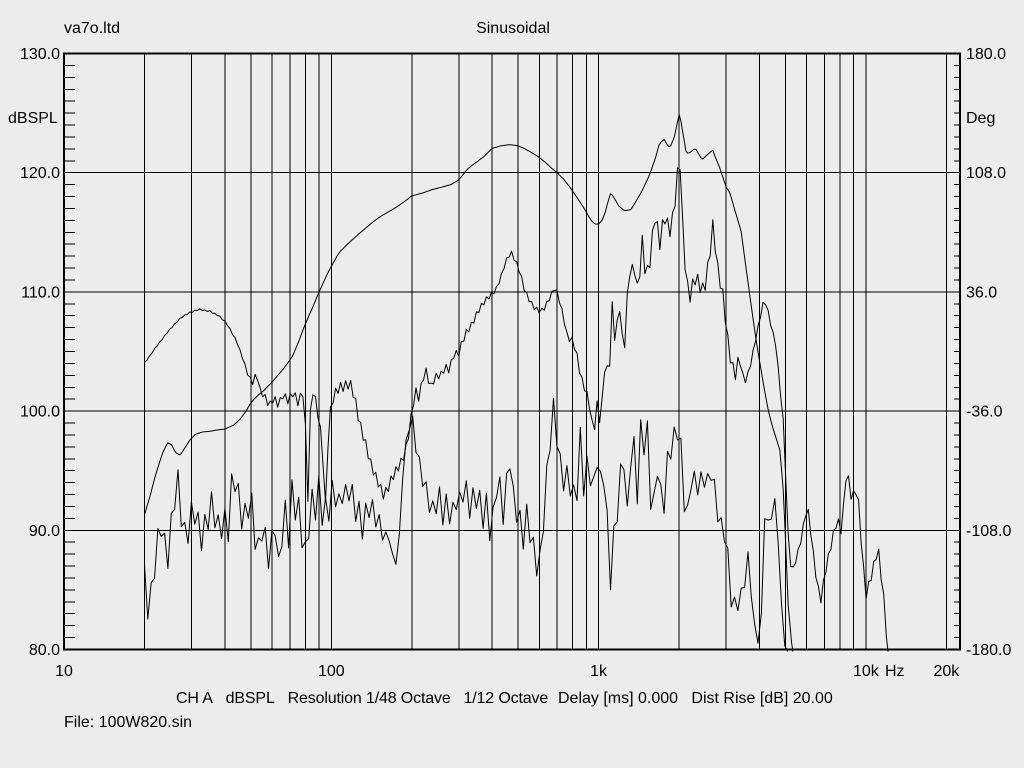 Image resolution: width=1024 pixels, height=768 pixels. Describe the element at coordinates (986, 54) in the screenshot. I see `svg-text: 180.0` at that location.